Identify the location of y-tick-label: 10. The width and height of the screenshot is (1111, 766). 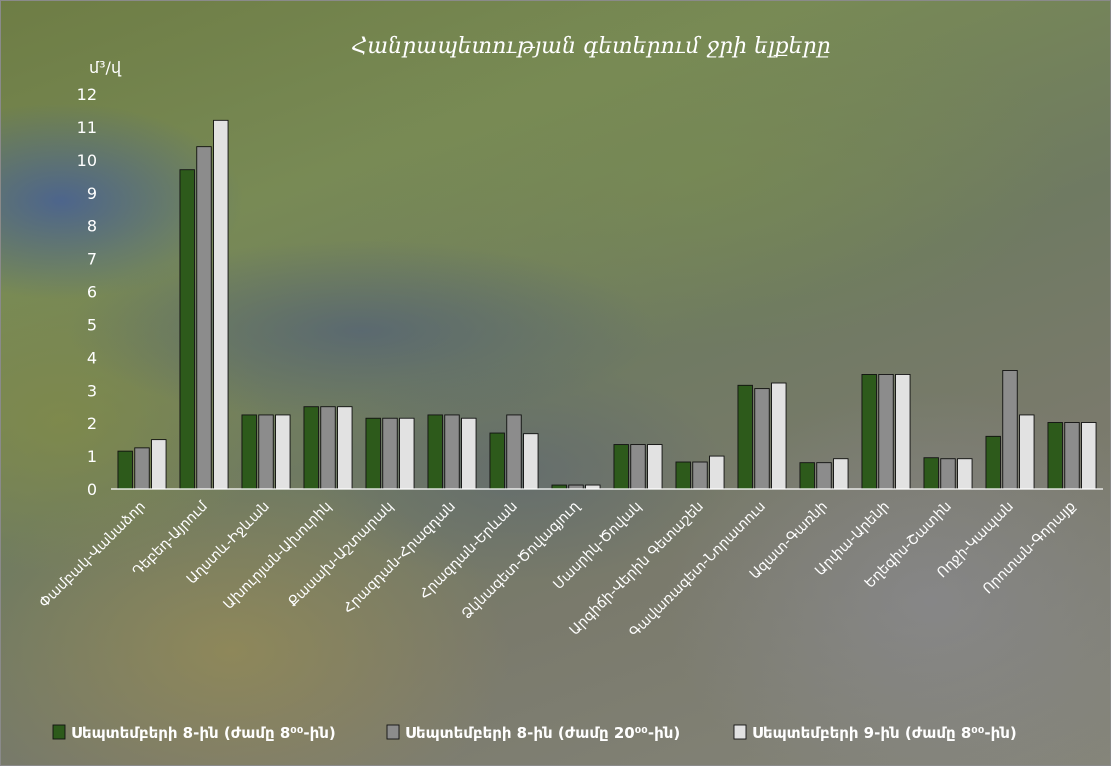
(87, 160).